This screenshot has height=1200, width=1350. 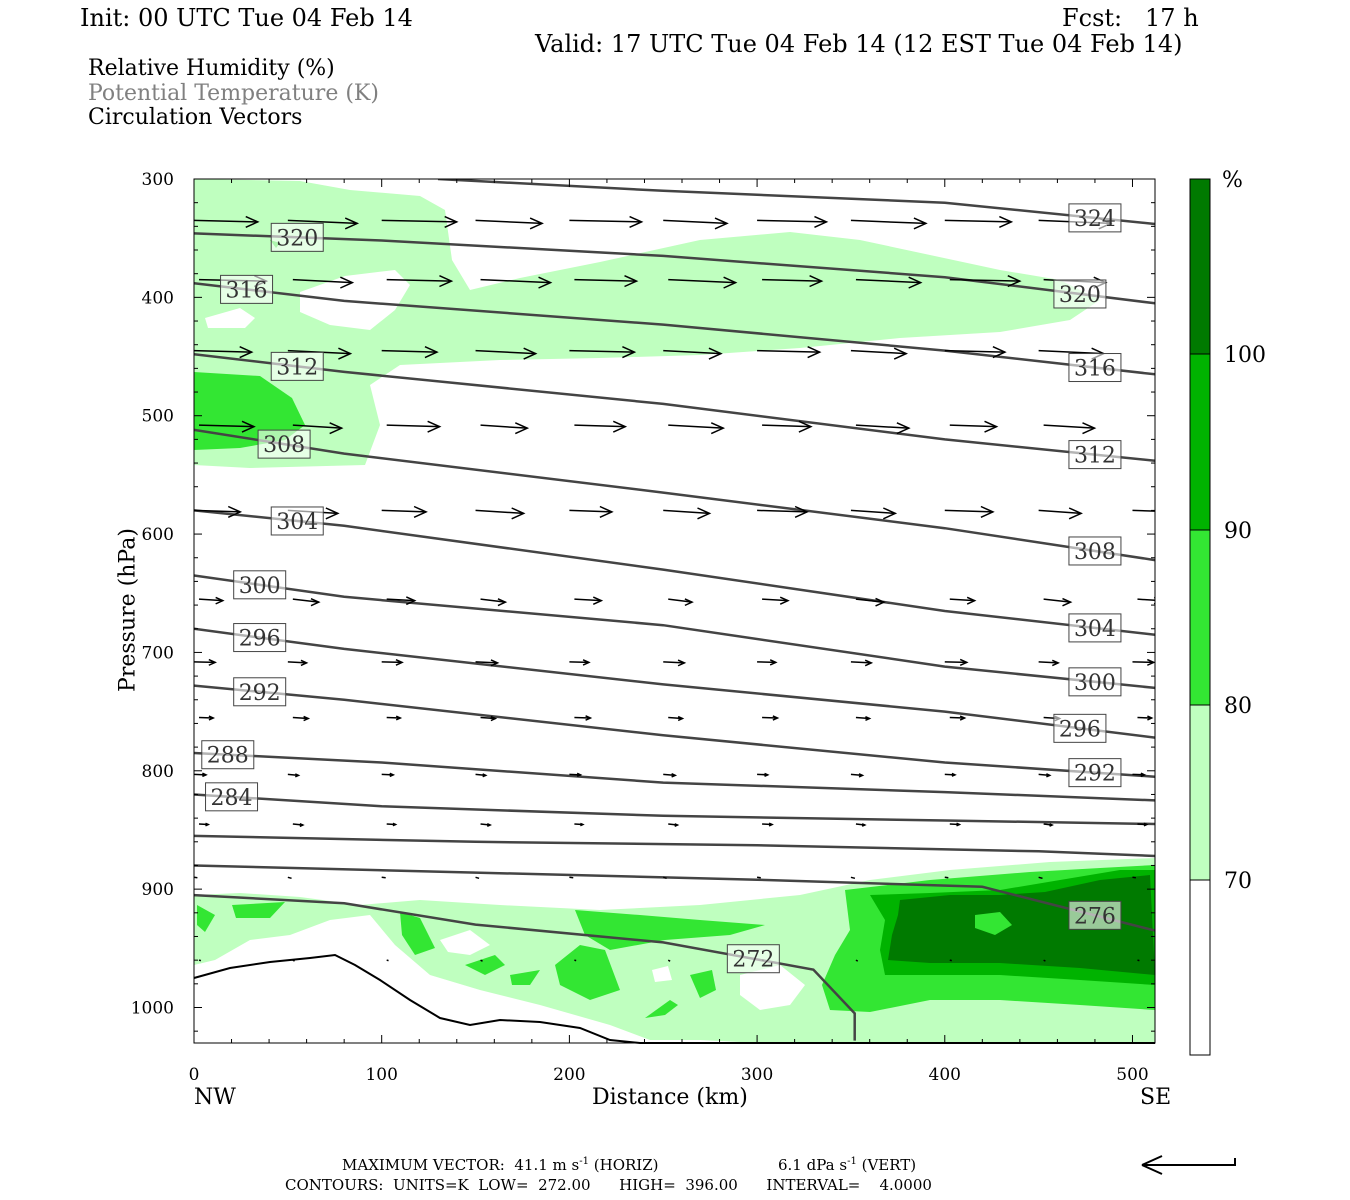 I want to click on colorbar-level-label: 70, so click(x=1238, y=881).